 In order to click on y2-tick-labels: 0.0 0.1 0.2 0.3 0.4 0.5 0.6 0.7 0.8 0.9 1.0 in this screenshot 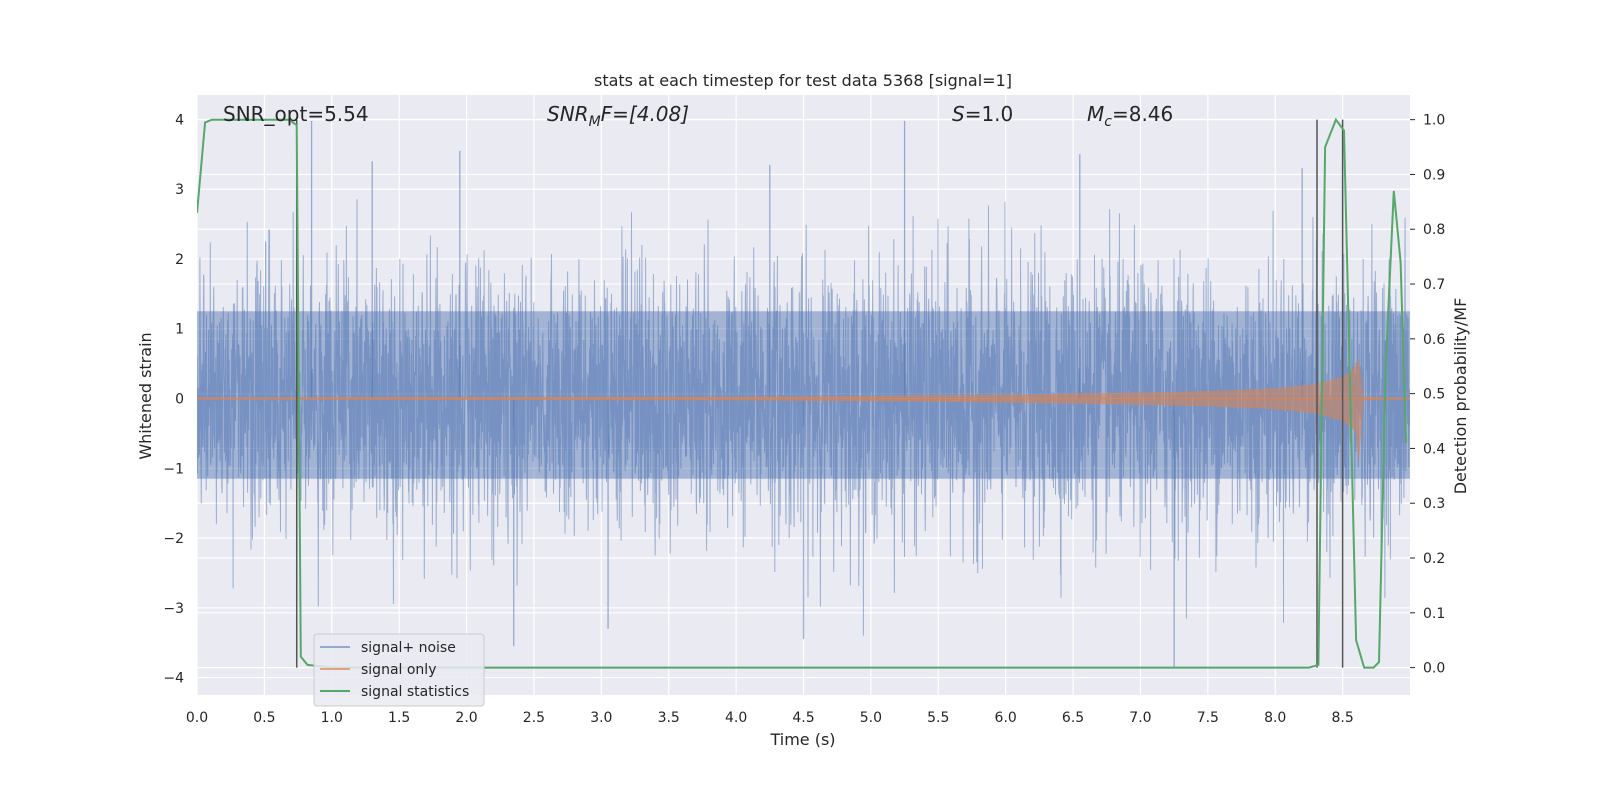, I will do `click(1427, 395)`.